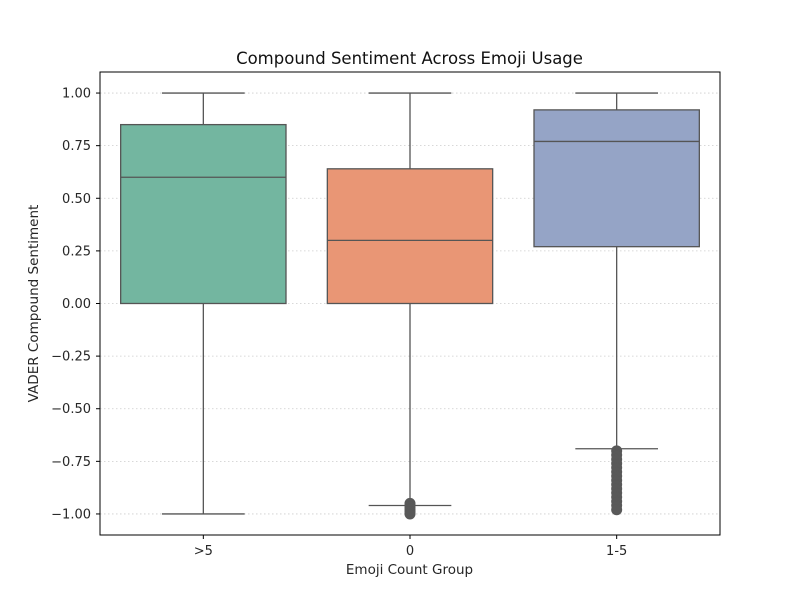  Describe the element at coordinates (76, 251) in the screenshot. I see `y-tick-label: 0.25` at that location.